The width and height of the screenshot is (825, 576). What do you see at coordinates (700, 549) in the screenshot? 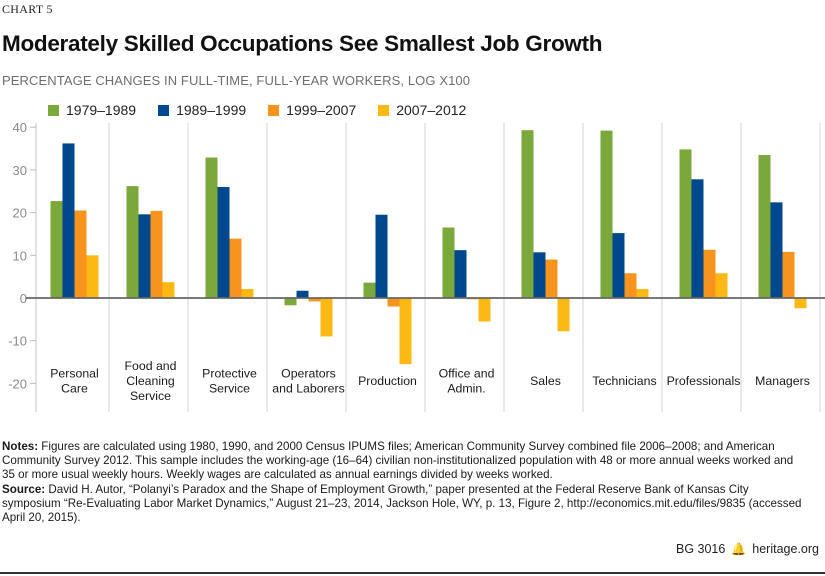
I see `doc-id: BG 3016` at bounding box center [700, 549].